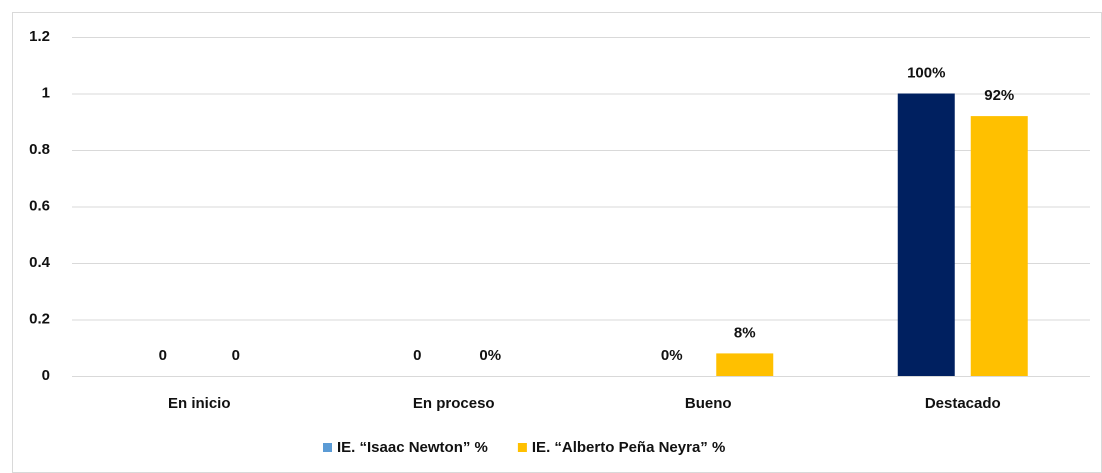  I want to click on value-label: 100%, so click(926, 72).